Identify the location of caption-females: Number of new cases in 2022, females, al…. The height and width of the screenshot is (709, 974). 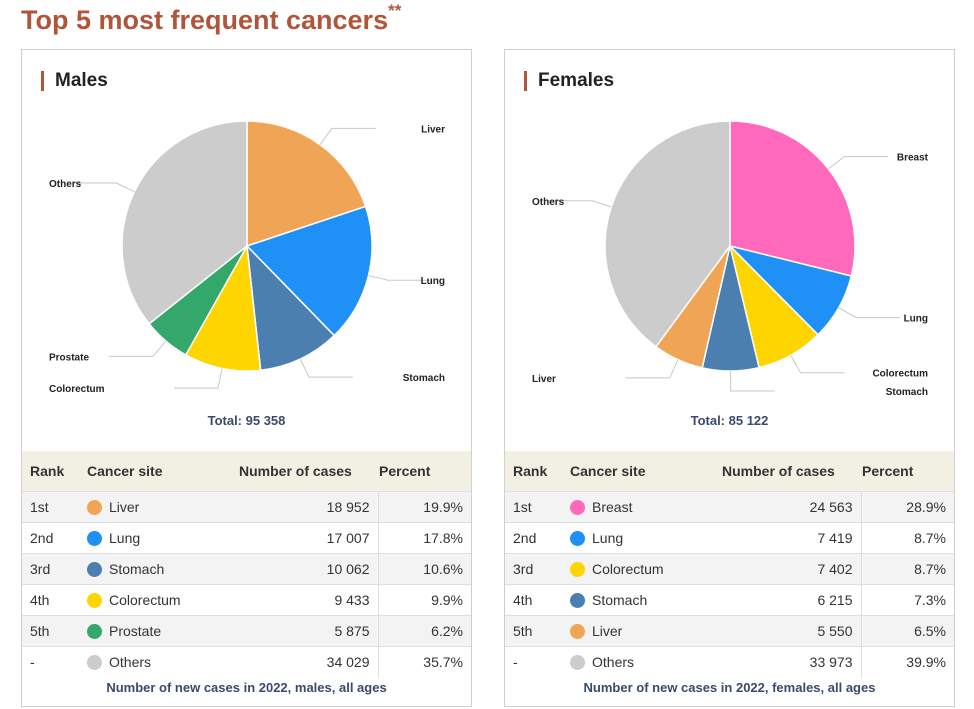
(729, 687).